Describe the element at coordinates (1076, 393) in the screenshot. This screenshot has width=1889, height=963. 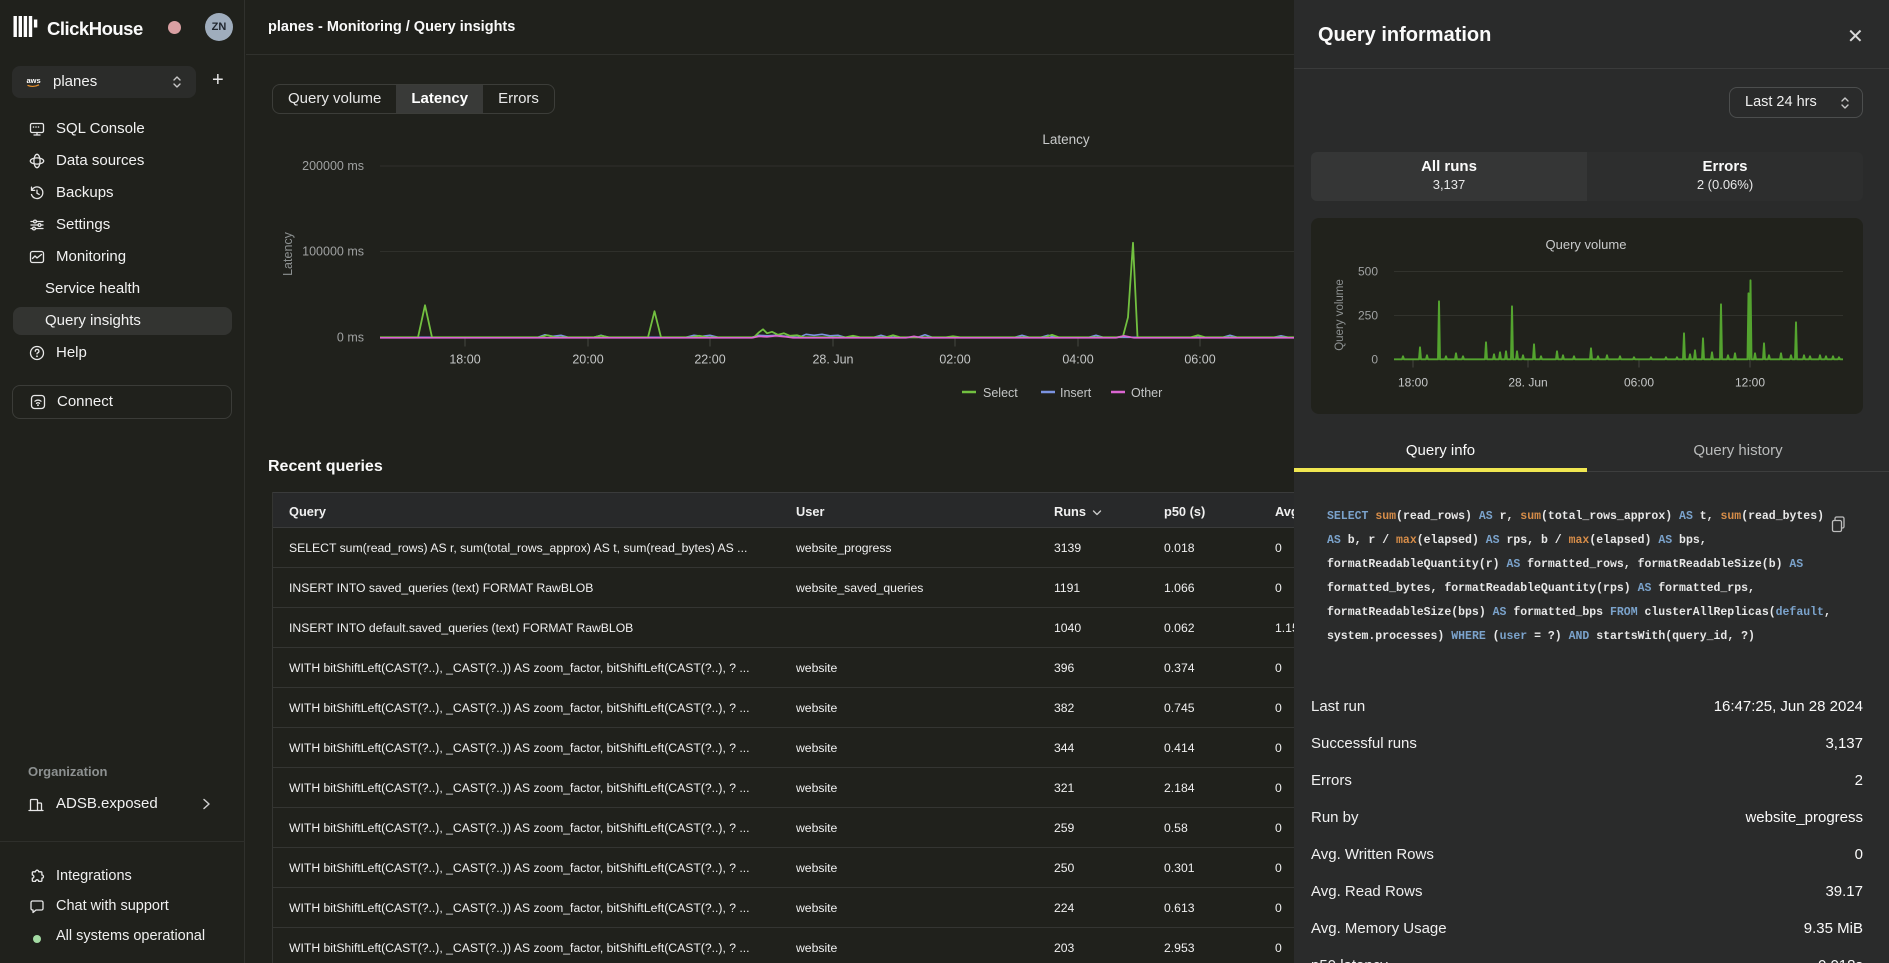
I see `svg-text: Insert` at that location.